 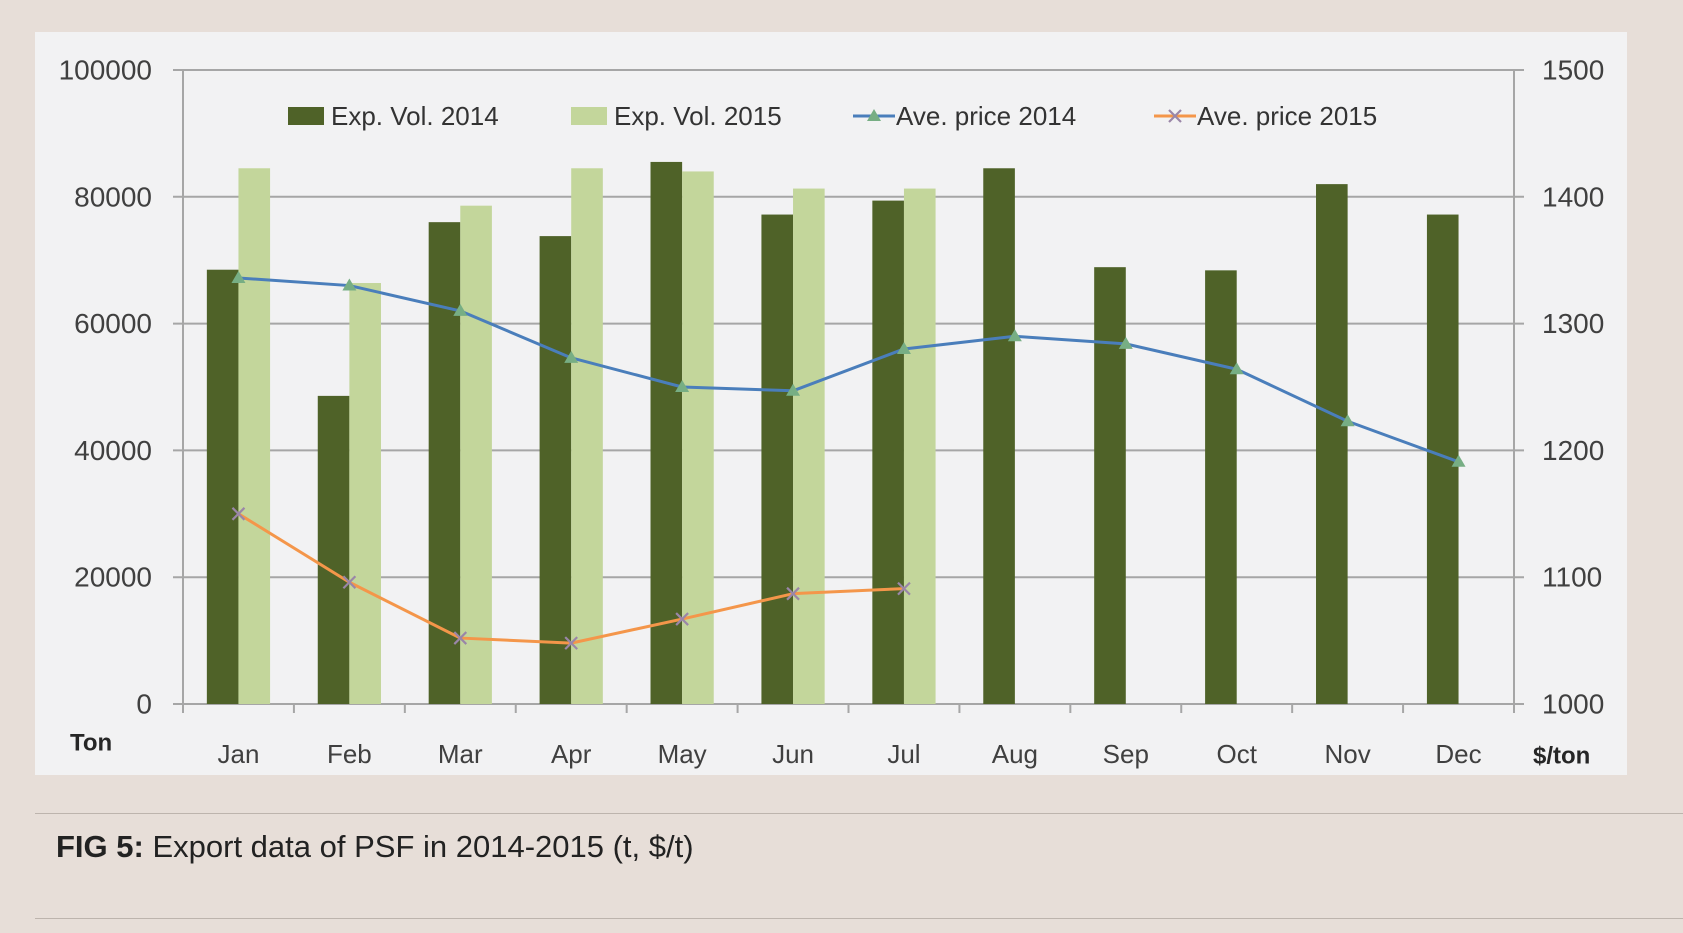 I want to click on x-axis-label-oct: Oct, so click(x=1236, y=754).